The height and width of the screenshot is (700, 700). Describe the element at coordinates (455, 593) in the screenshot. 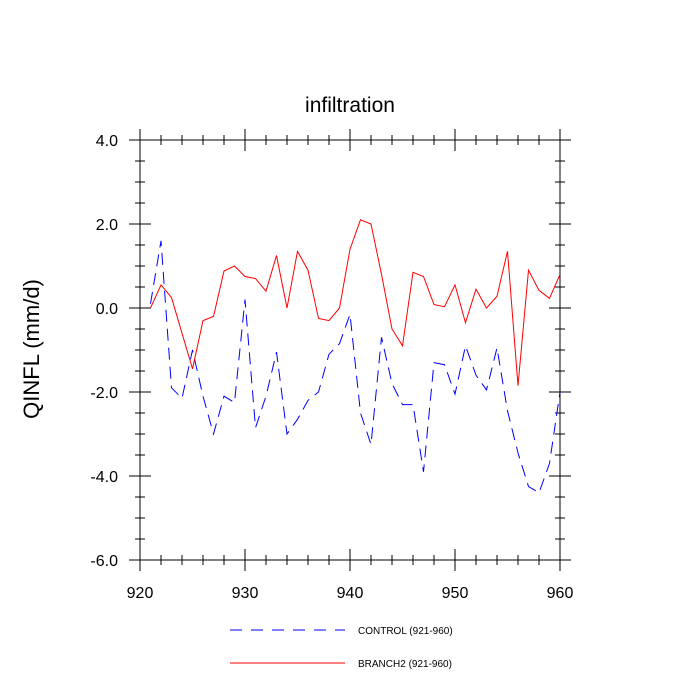

I see `x-tick-label: 950` at that location.